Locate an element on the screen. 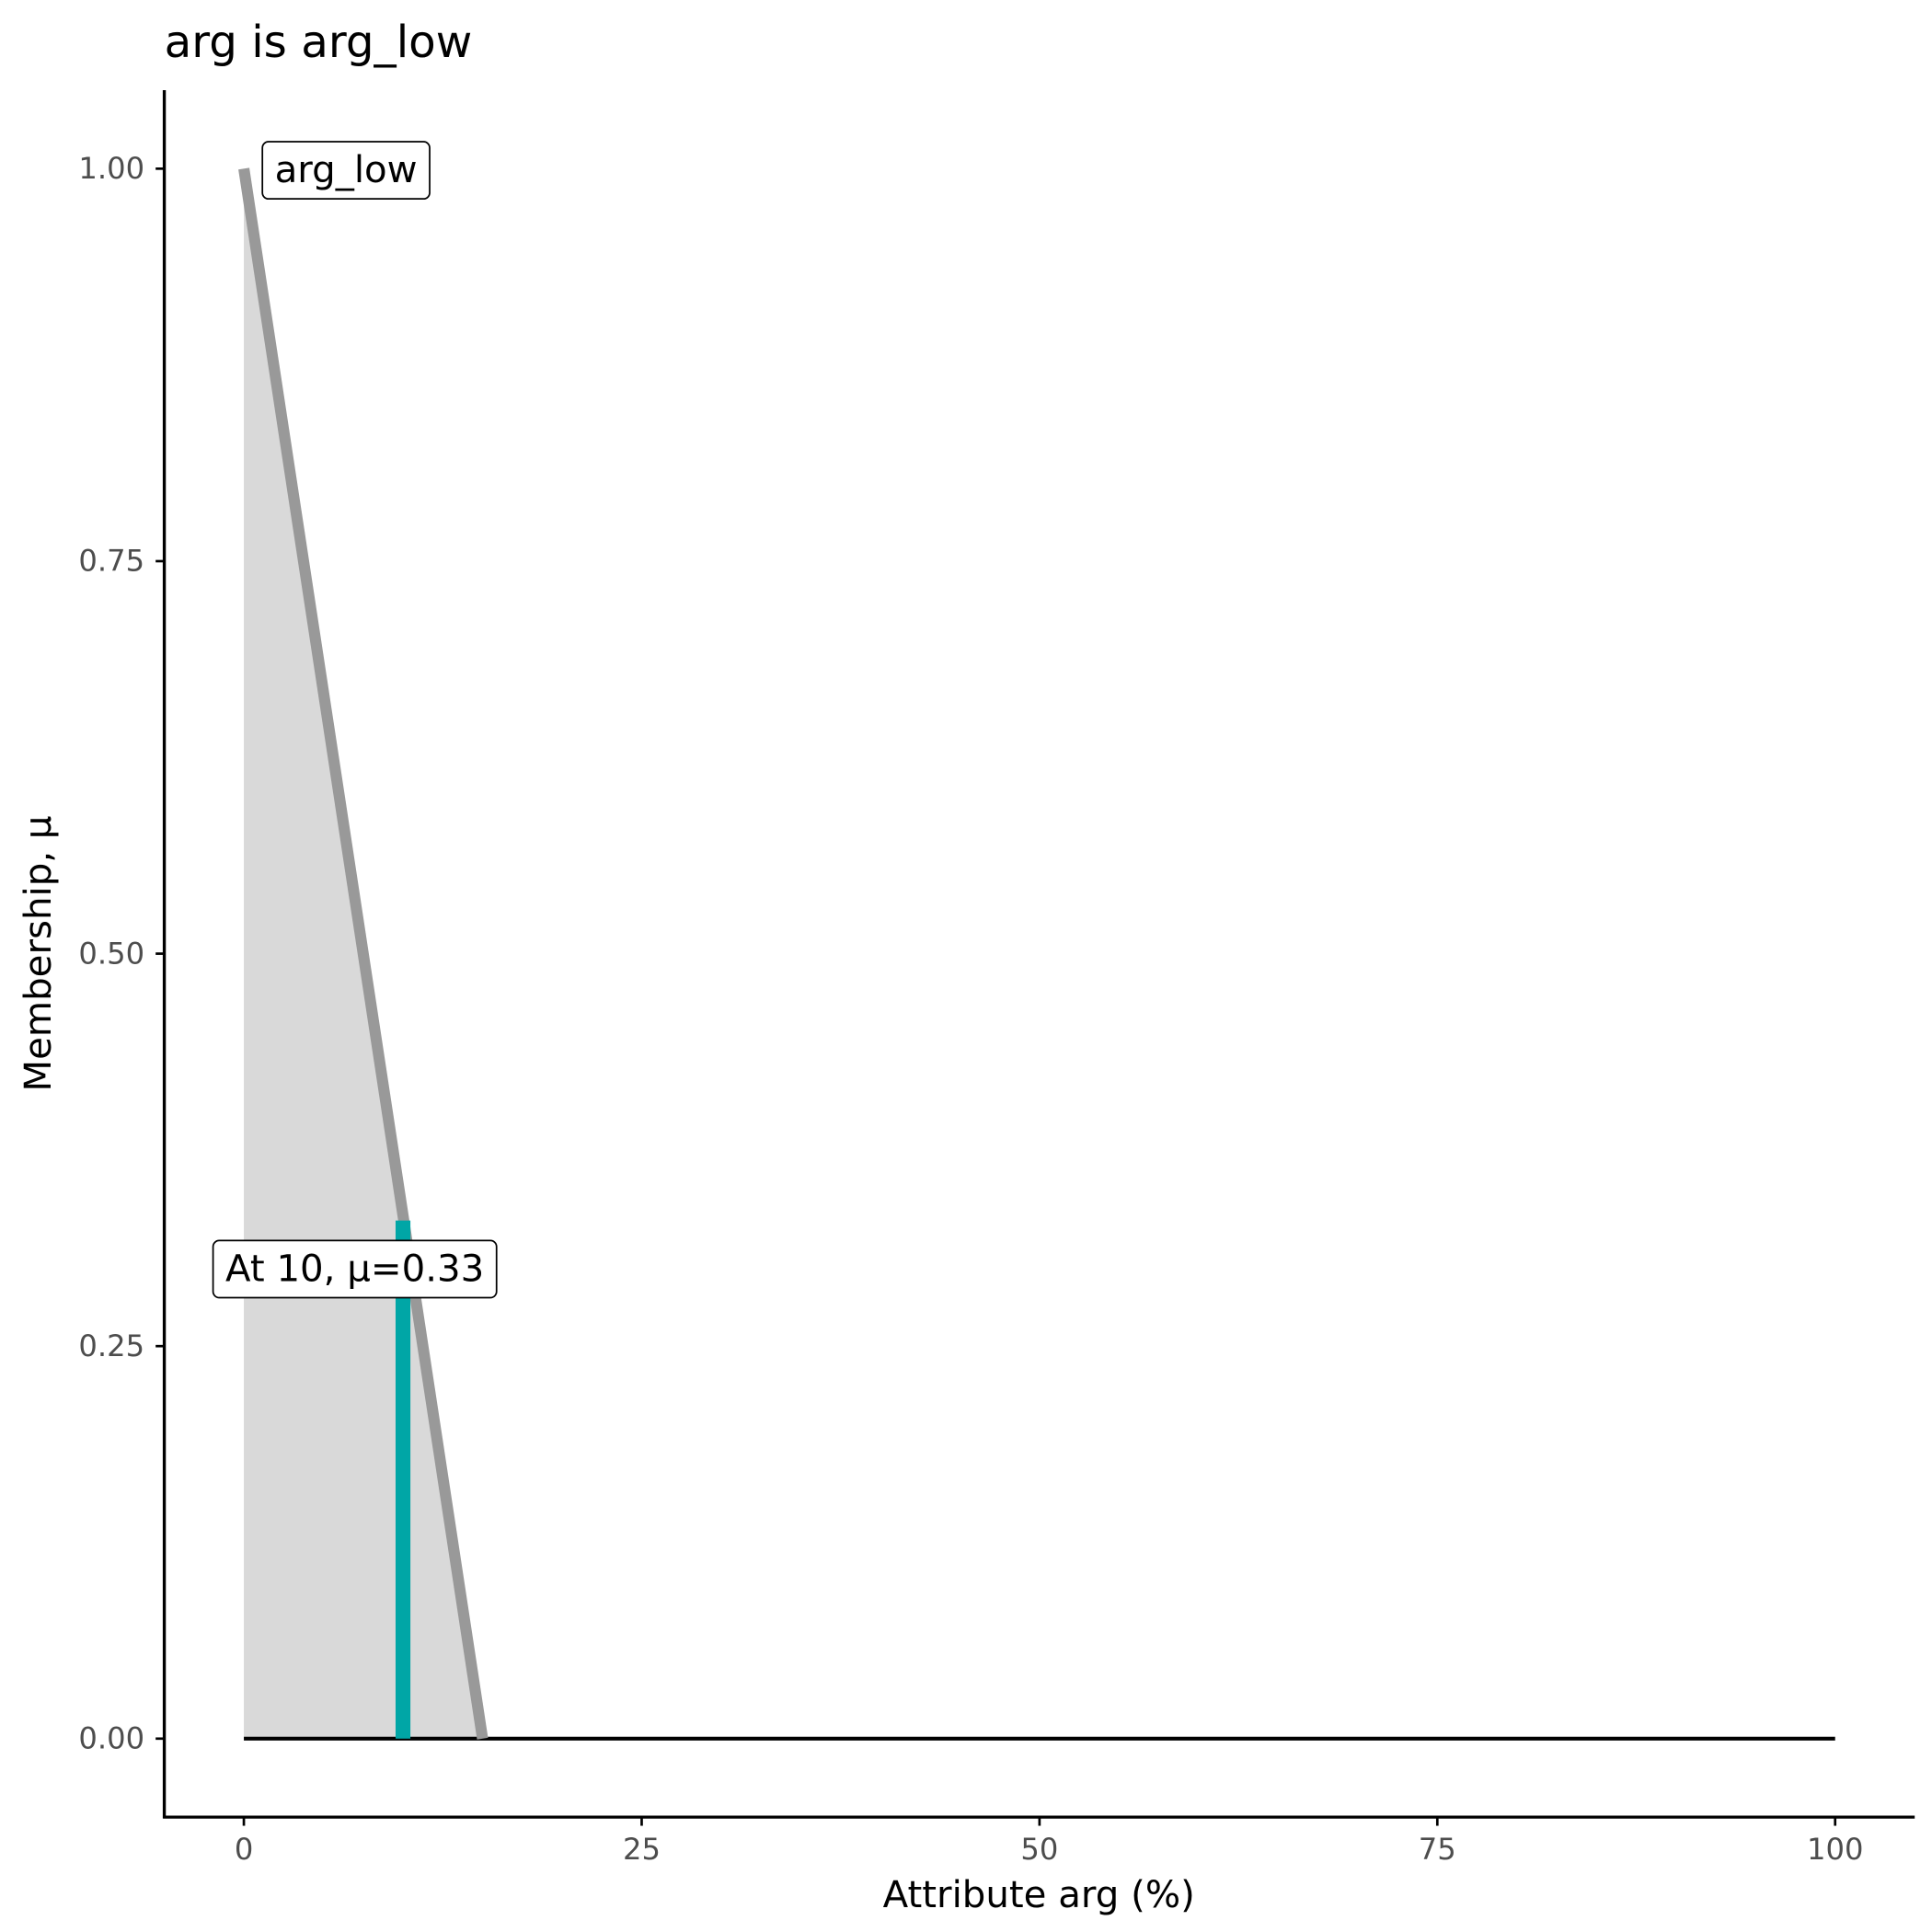 The height and width of the screenshot is (1932, 1932). marker-label-box is located at coordinates (355, 1269).